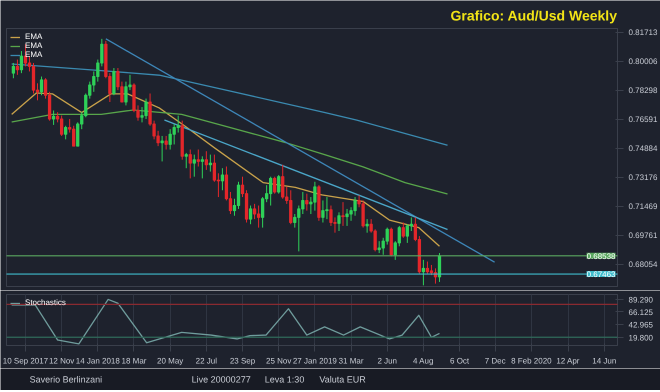 The image size is (660, 392). What do you see at coordinates (643, 91) in the screenshot?
I see `y-tick-label: 0.78298` at bounding box center [643, 91].